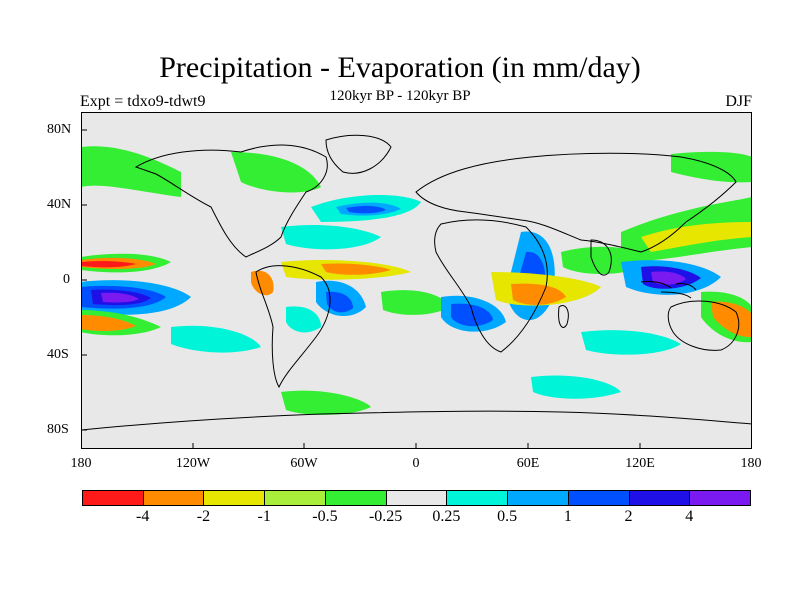 The image size is (800, 600). What do you see at coordinates (193, 463) in the screenshot?
I see `lon-label-120w: 120W` at bounding box center [193, 463].